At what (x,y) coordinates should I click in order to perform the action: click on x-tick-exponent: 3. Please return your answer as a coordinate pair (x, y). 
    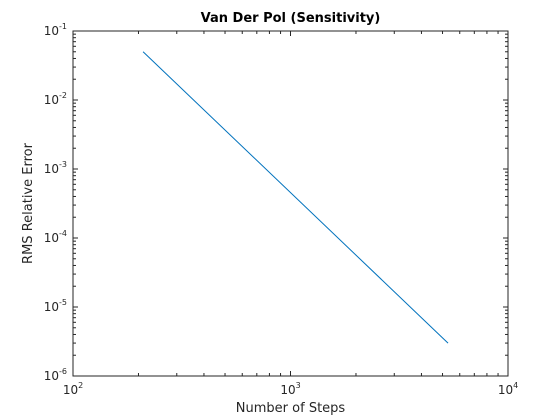
    Looking at the image, I should click on (298, 385).